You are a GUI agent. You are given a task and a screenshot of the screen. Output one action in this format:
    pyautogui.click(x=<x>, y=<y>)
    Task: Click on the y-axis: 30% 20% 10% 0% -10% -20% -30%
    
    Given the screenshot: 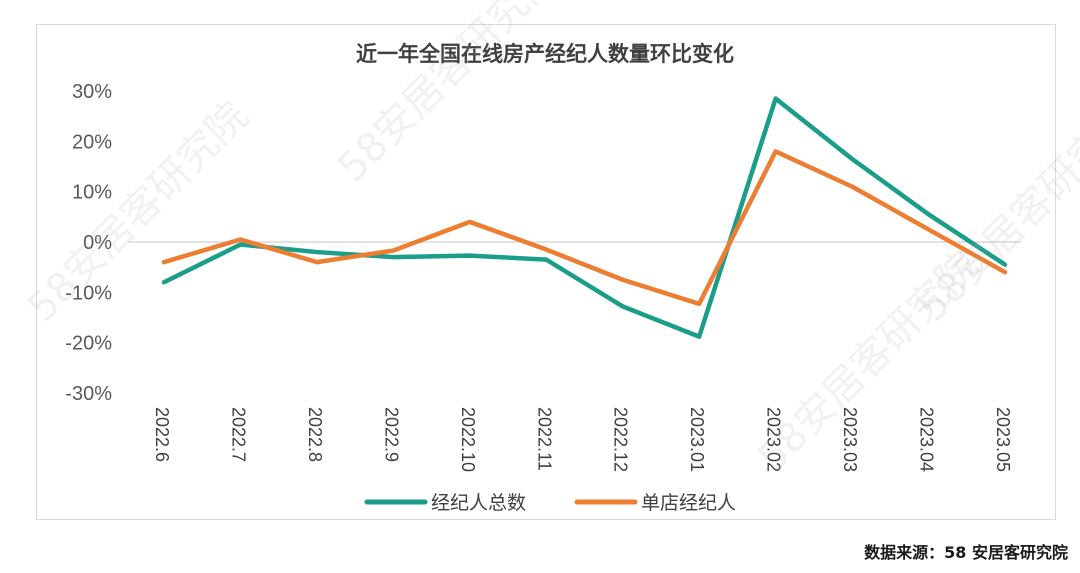 What is the action you would take?
    pyautogui.click(x=88, y=243)
    